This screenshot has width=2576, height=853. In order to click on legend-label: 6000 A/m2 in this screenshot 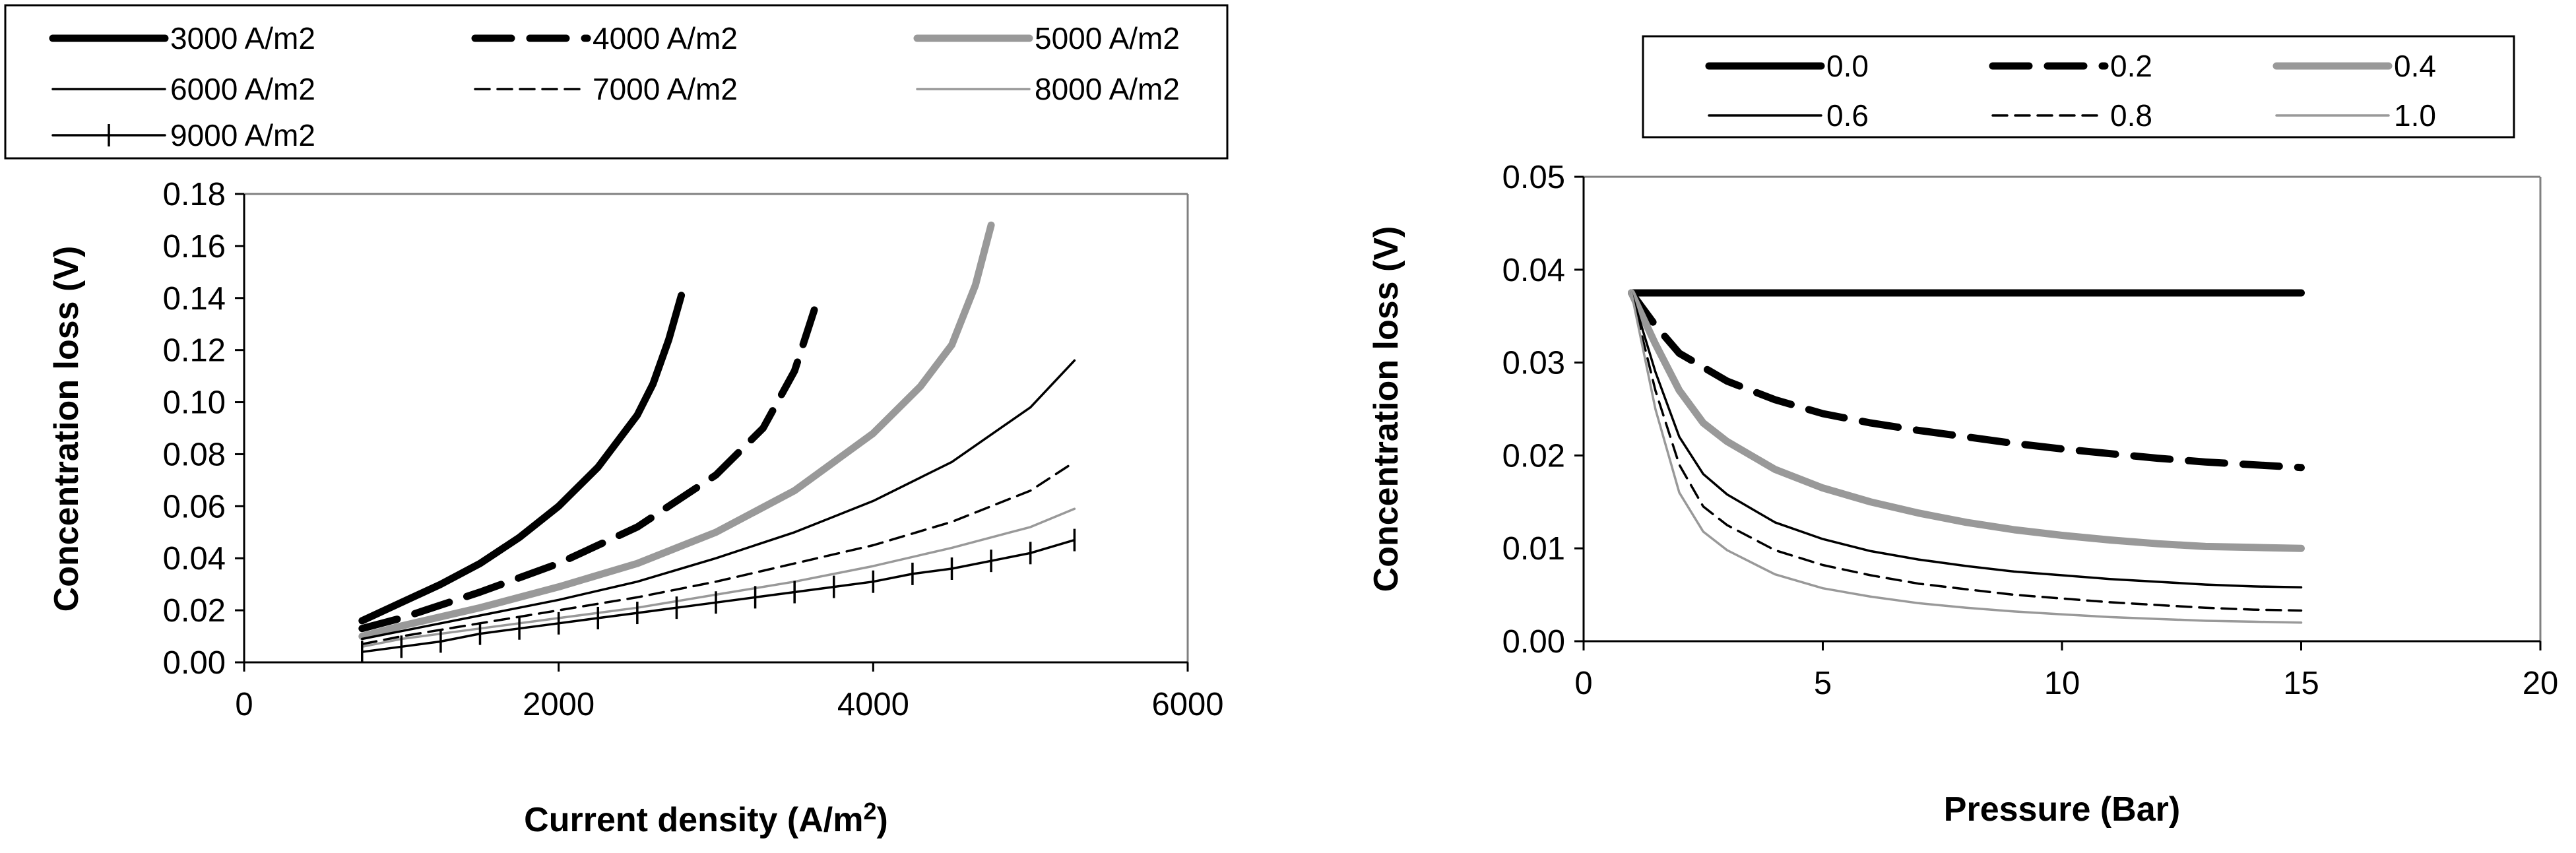, I will do `click(242, 89)`.